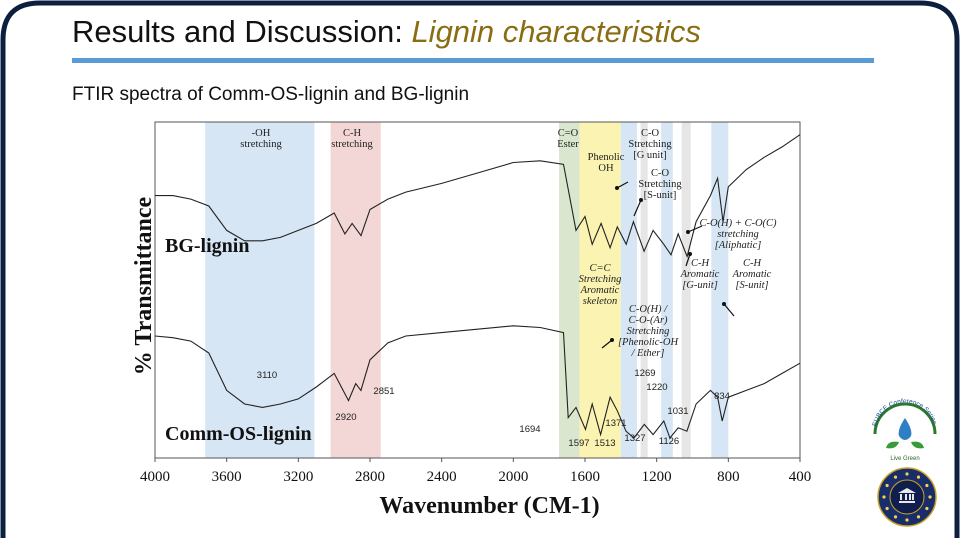  I want to click on annotation-1: C-O(H) + C-O(C) stretching [Aliphatic], so click(738, 234).